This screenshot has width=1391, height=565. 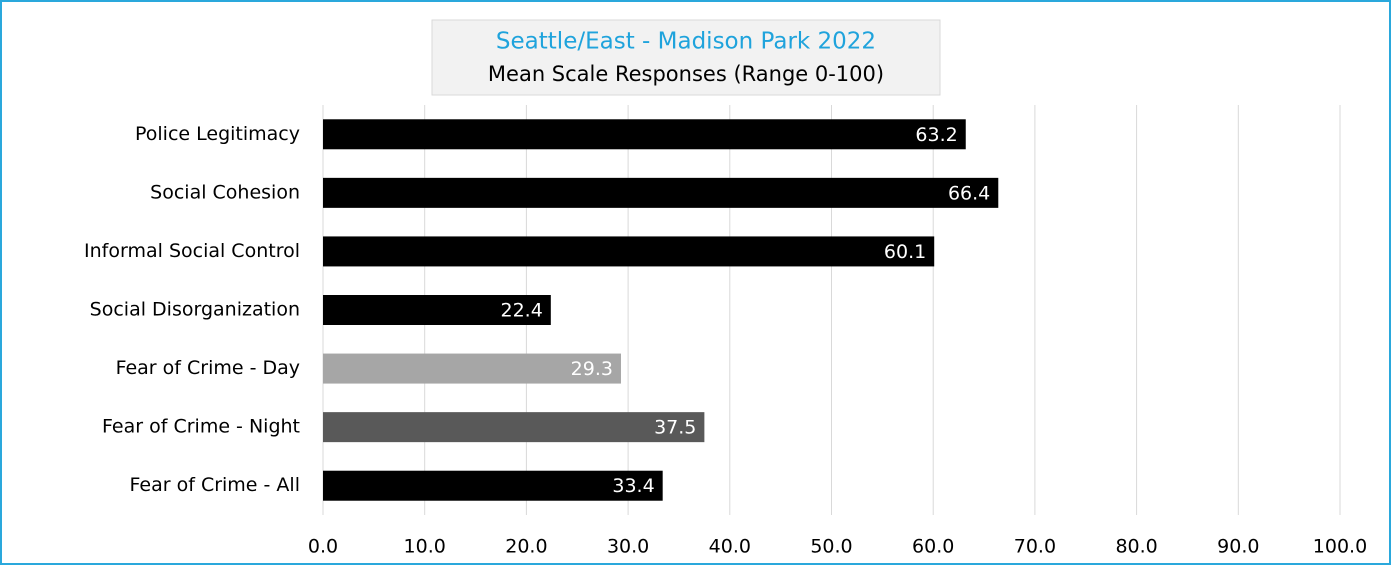 What do you see at coordinates (686, 57) in the screenshot?
I see `title-box` at bounding box center [686, 57].